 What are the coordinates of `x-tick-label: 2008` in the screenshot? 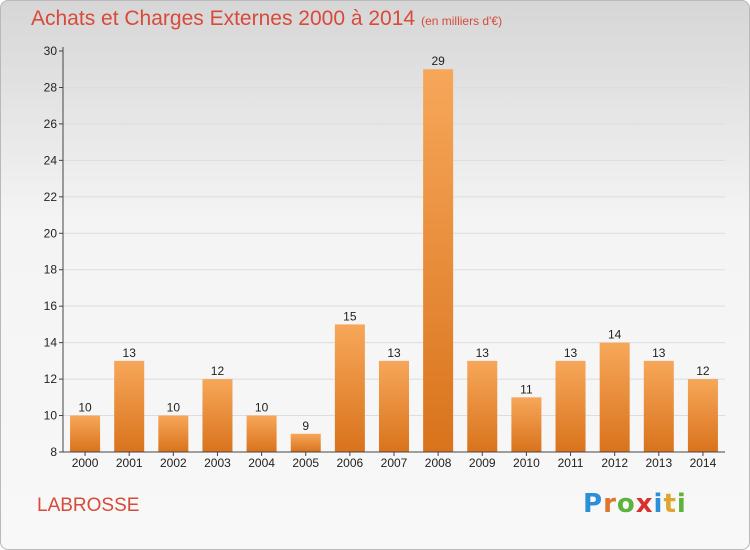 It's located at (438, 463).